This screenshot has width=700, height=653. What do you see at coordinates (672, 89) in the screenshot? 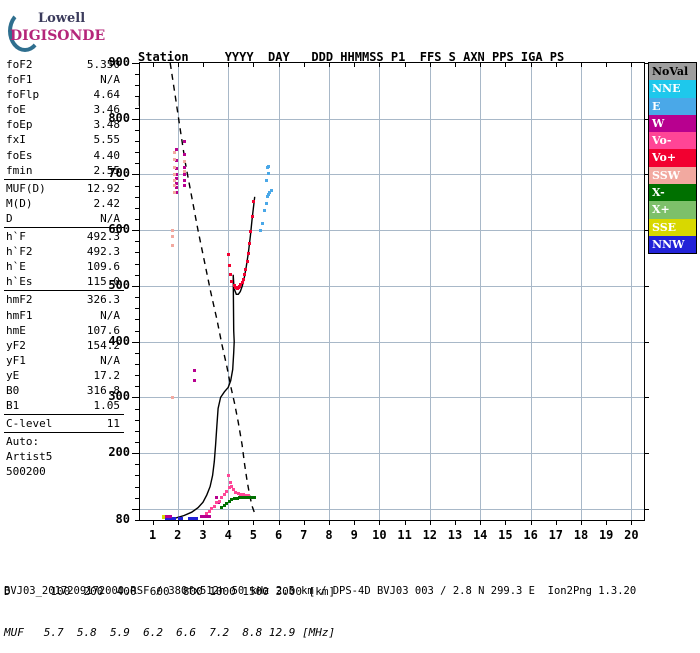
I see `legend-item-nne: NNE` at bounding box center [672, 89].